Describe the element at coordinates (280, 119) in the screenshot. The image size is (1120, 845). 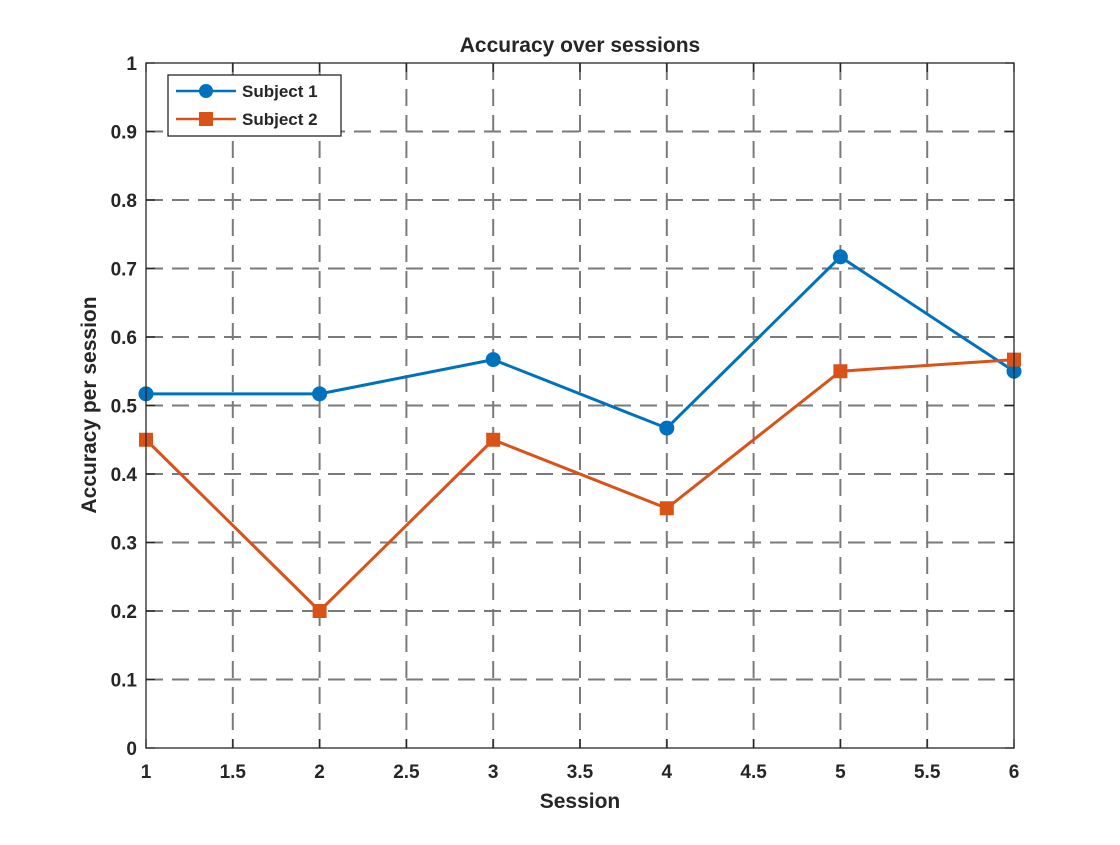
I see `legend-label-subject-2: Subject 2` at that location.